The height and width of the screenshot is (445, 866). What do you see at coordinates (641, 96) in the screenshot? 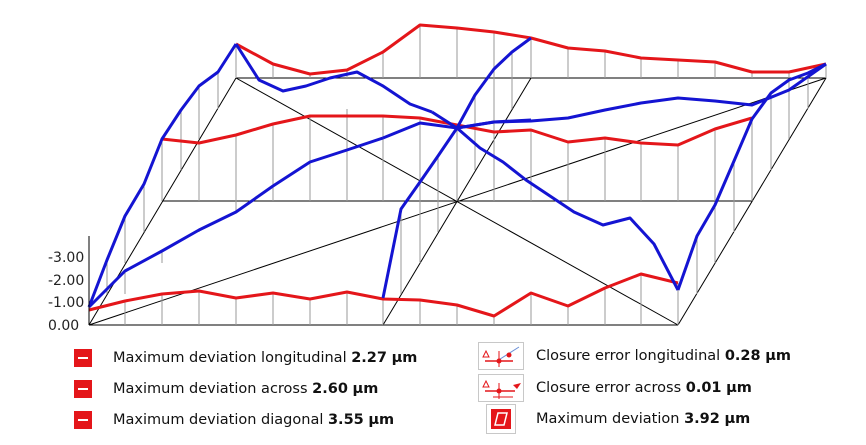
I see `inner-across-deviation-curve` at bounding box center [641, 96].